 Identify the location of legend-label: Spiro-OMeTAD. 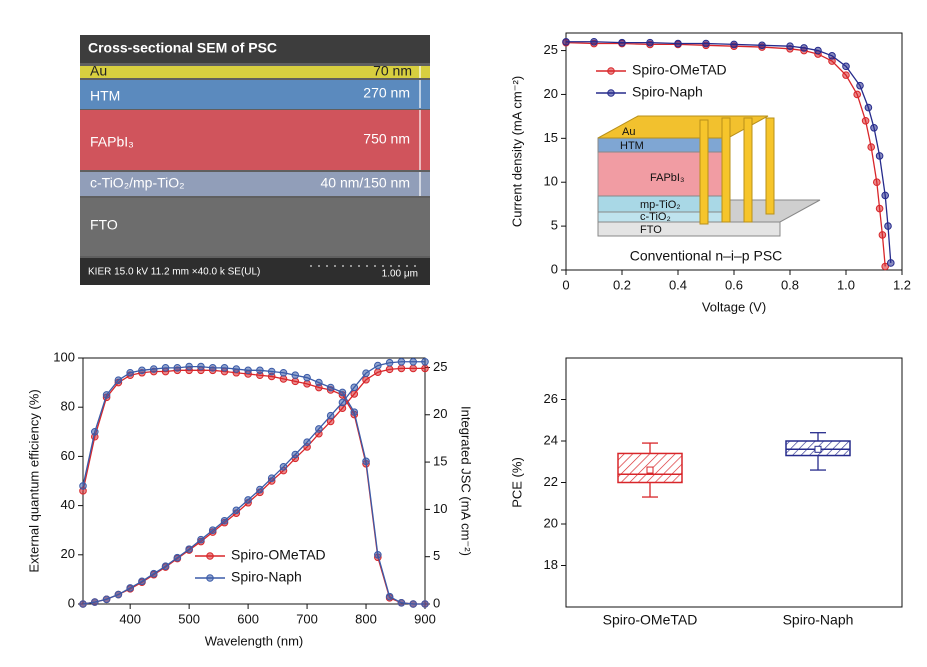
(679, 70).